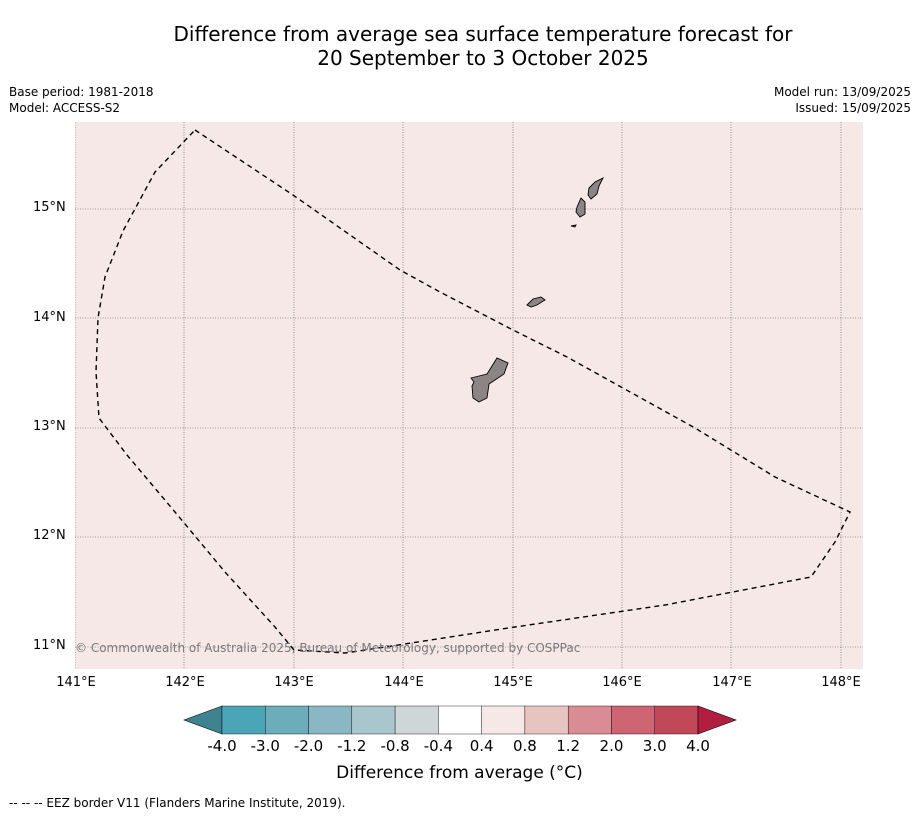 Image resolution: width=919 pixels, height=816 pixels. Describe the element at coordinates (294, 682) in the screenshot. I see `lon-label-143: 143°E` at that location.